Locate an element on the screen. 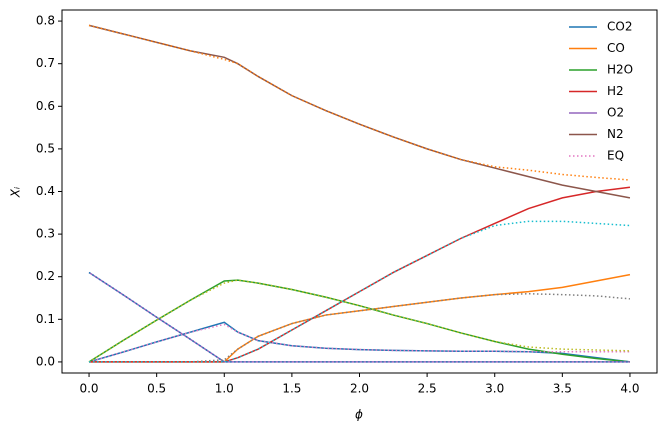 This screenshot has width=666, height=435. legend-label: CO2 is located at coordinates (619, 27).